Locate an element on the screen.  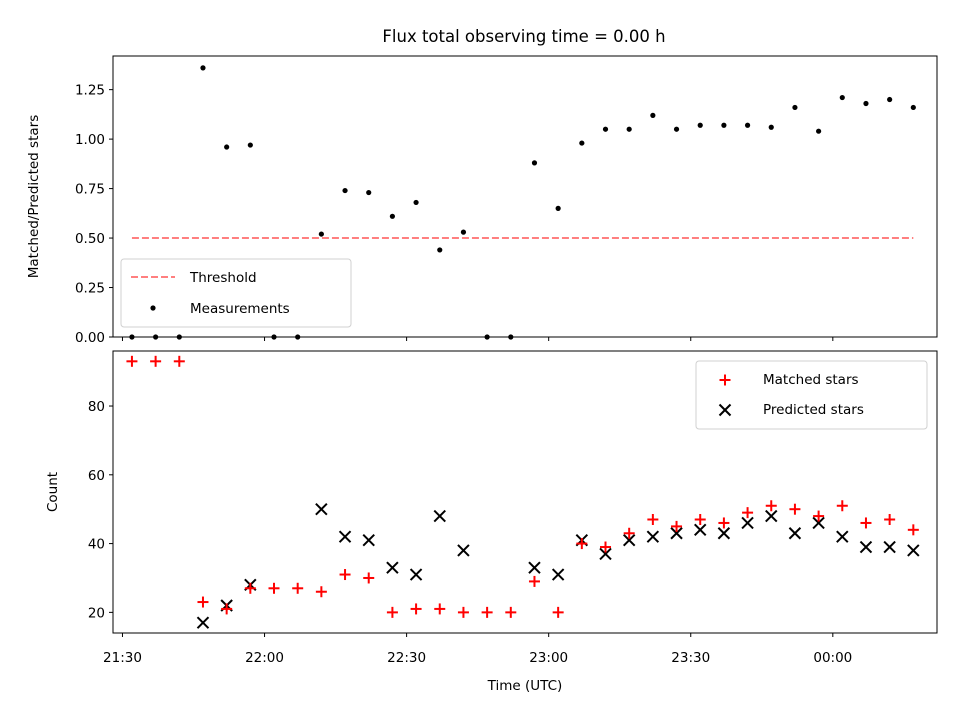
legend-measurements-swatch is located at coordinates (153, 308).